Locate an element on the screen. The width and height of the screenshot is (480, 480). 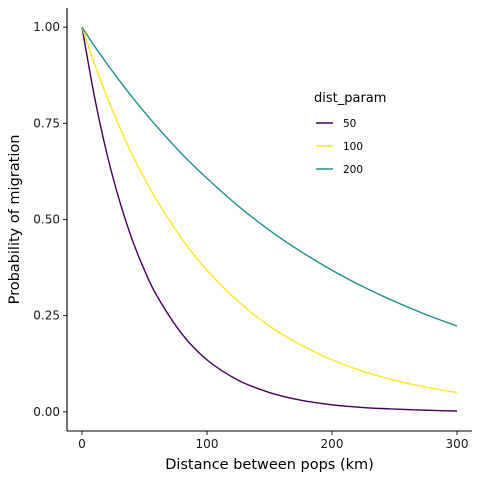
y-tick-label: 0.25 is located at coordinates (46, 316).